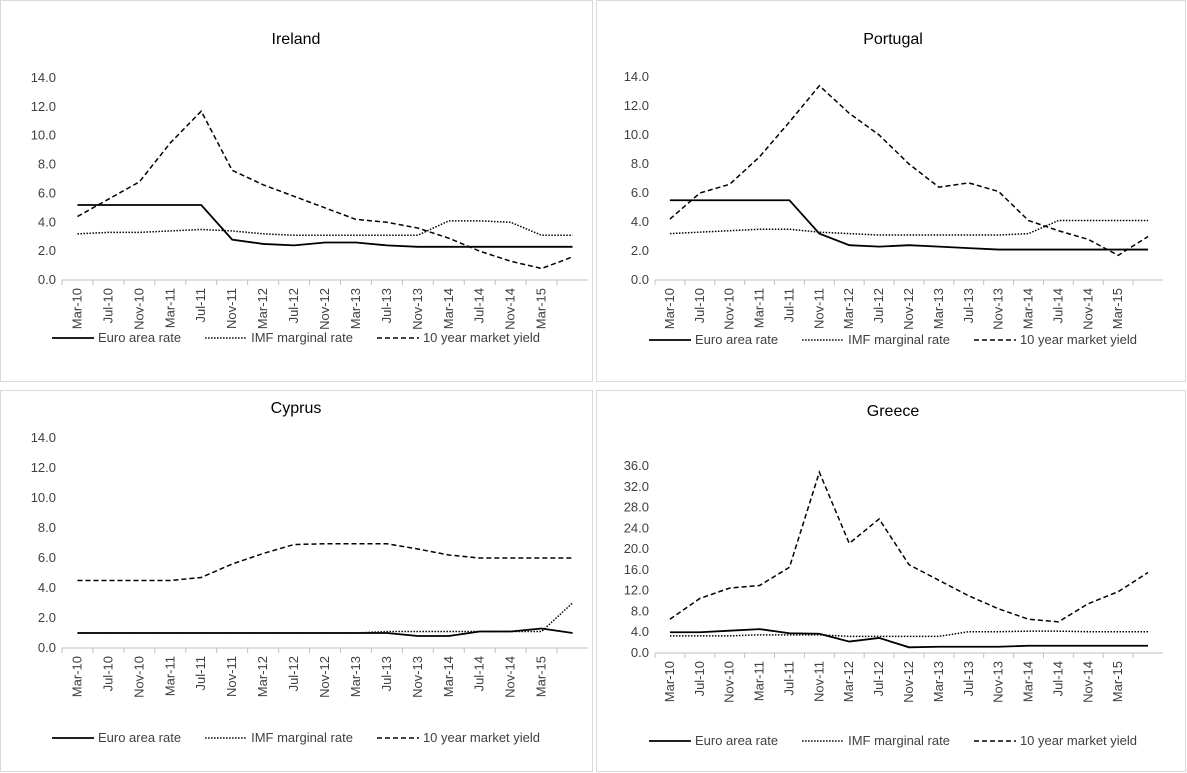 This screenshot has height=773, width=1187. I want to click on chart-title: Greece, so click(893, 411).